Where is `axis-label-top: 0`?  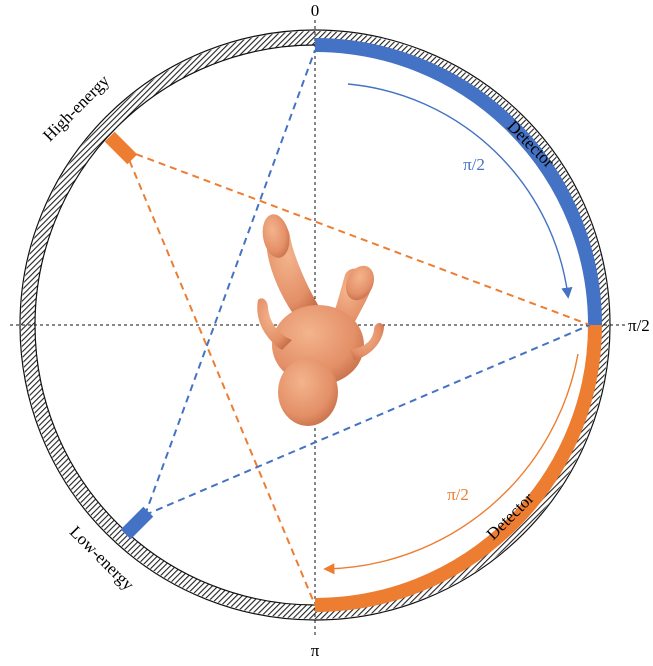
axis-label-top: 0 is located at coordinates (315, 10).